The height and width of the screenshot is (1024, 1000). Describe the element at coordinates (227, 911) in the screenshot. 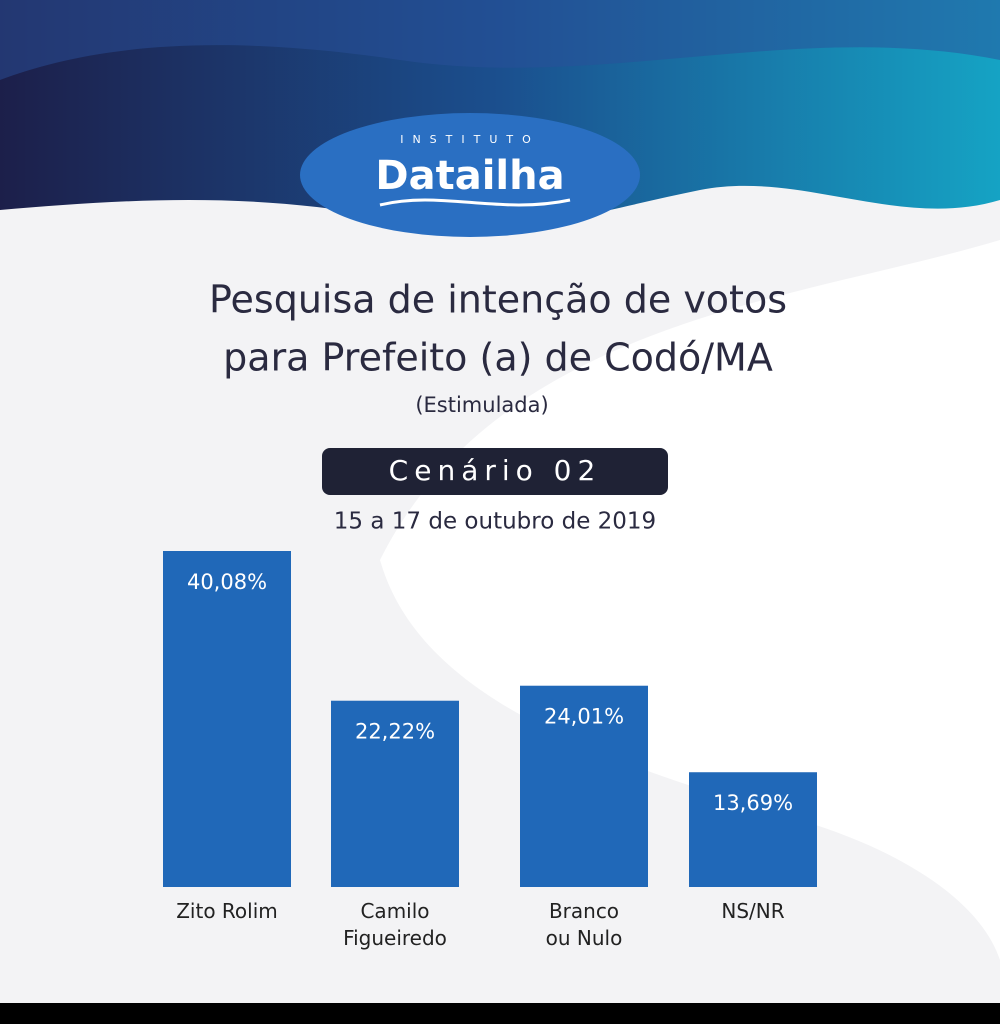

I see `category-label: Zito Rolim` at that location.